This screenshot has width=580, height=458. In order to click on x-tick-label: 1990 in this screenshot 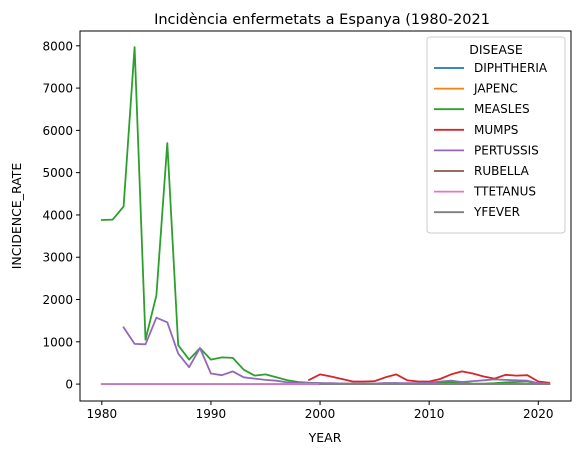, I will do `click(211, 414)`.